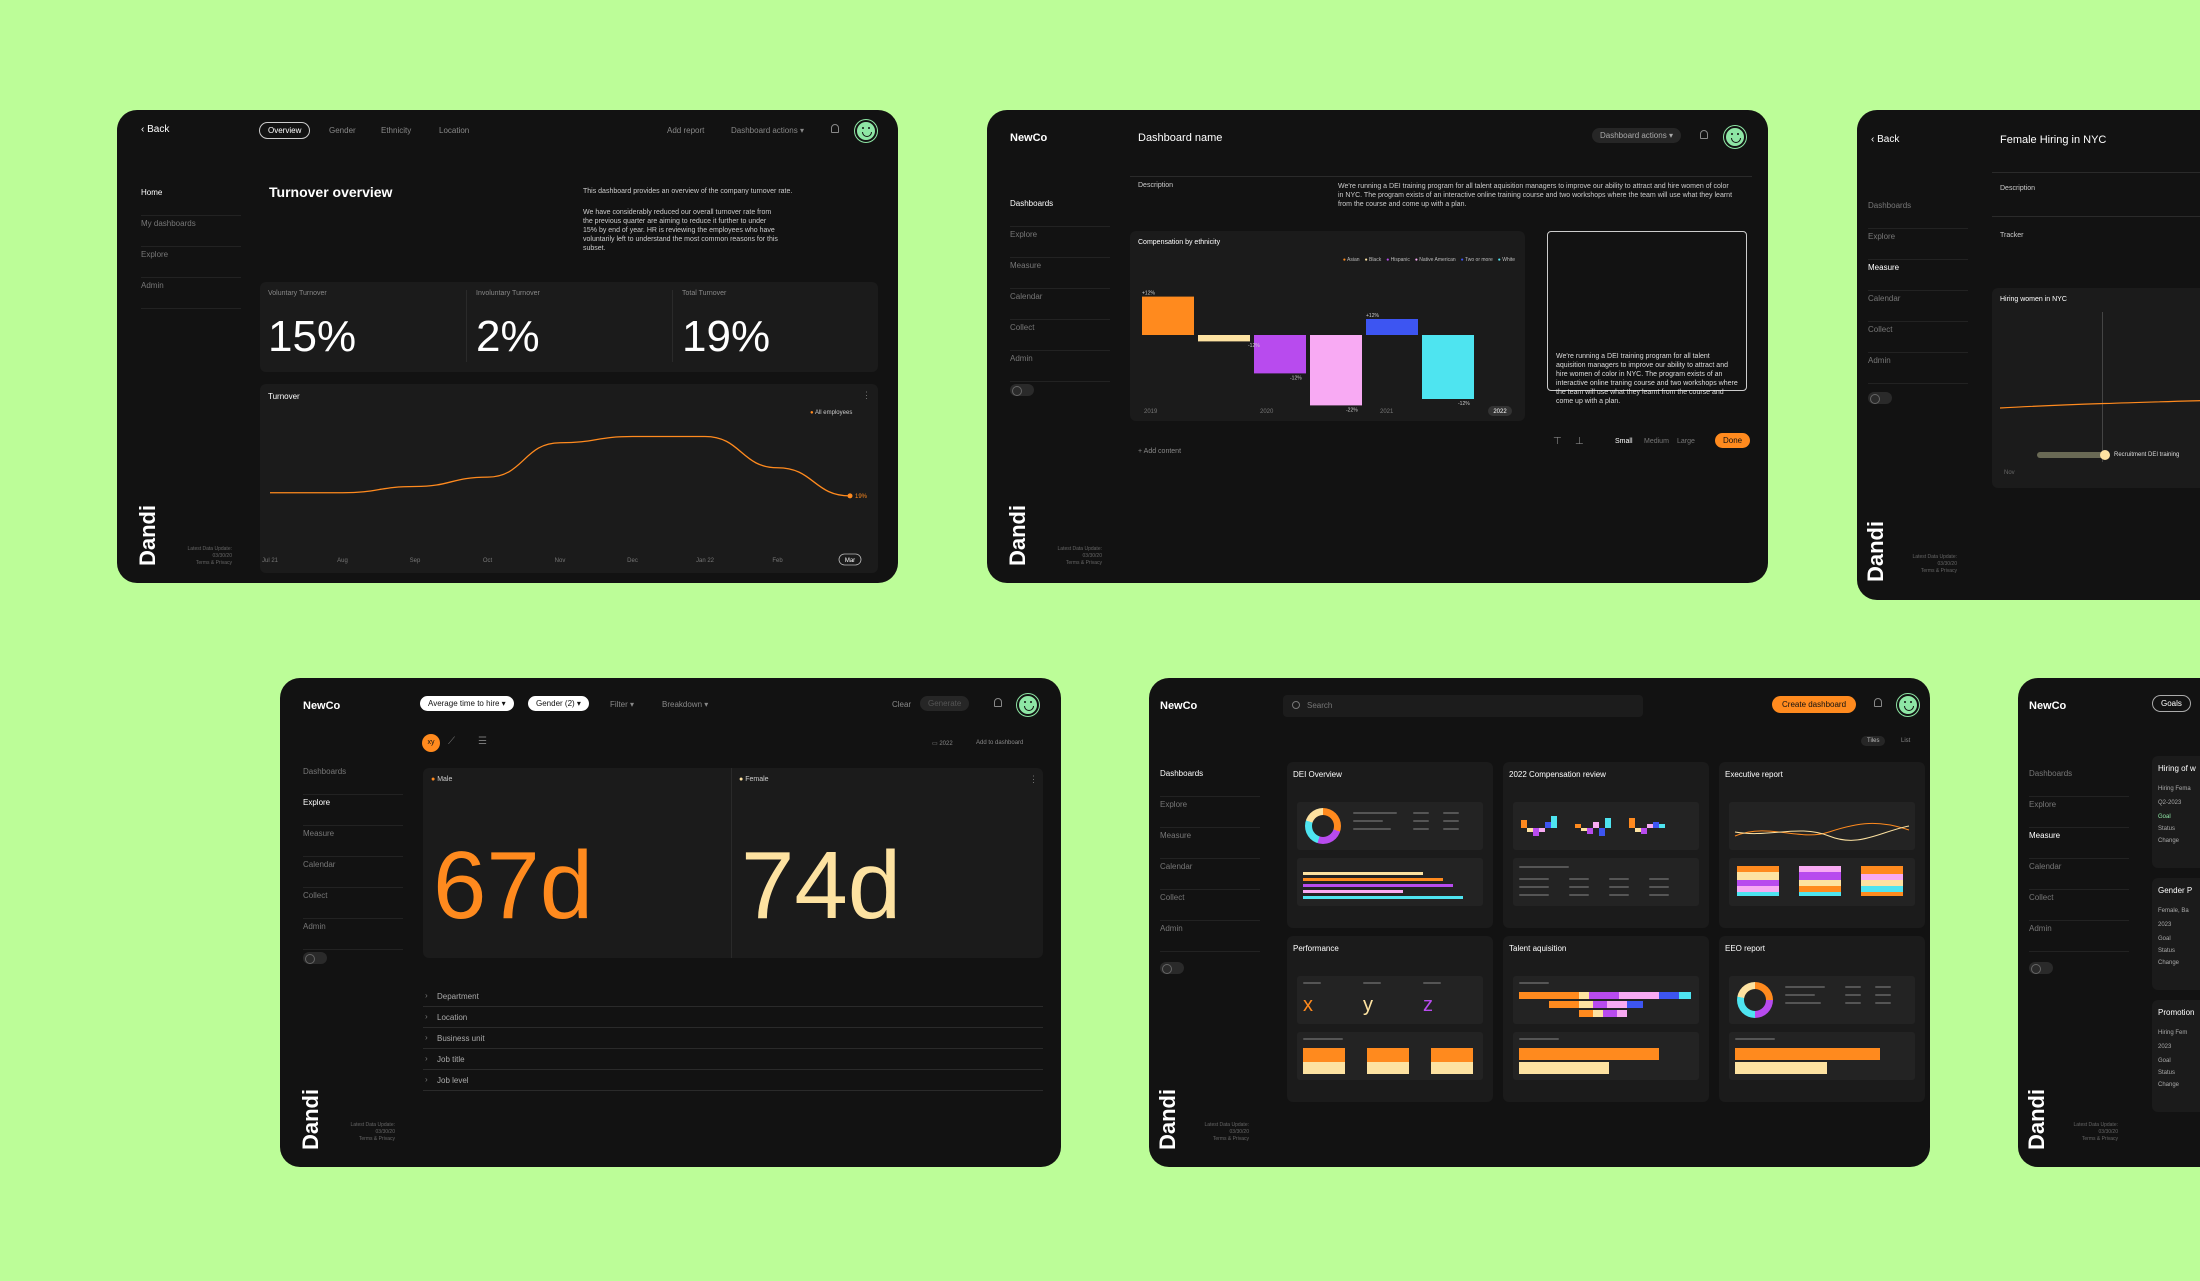 The height and width of the screenshot is (1281, 2200). Describe the element at coordinates (1390, 1019) in the screenshot. I see `dashboard-tile: Performance x y z` at that location.